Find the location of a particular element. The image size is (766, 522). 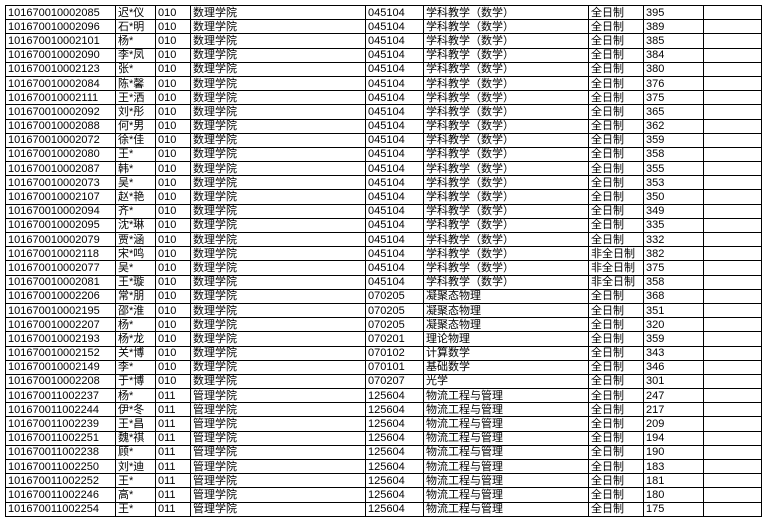

major-name: 物流工程与管理 is located at coordinates (506, 396).